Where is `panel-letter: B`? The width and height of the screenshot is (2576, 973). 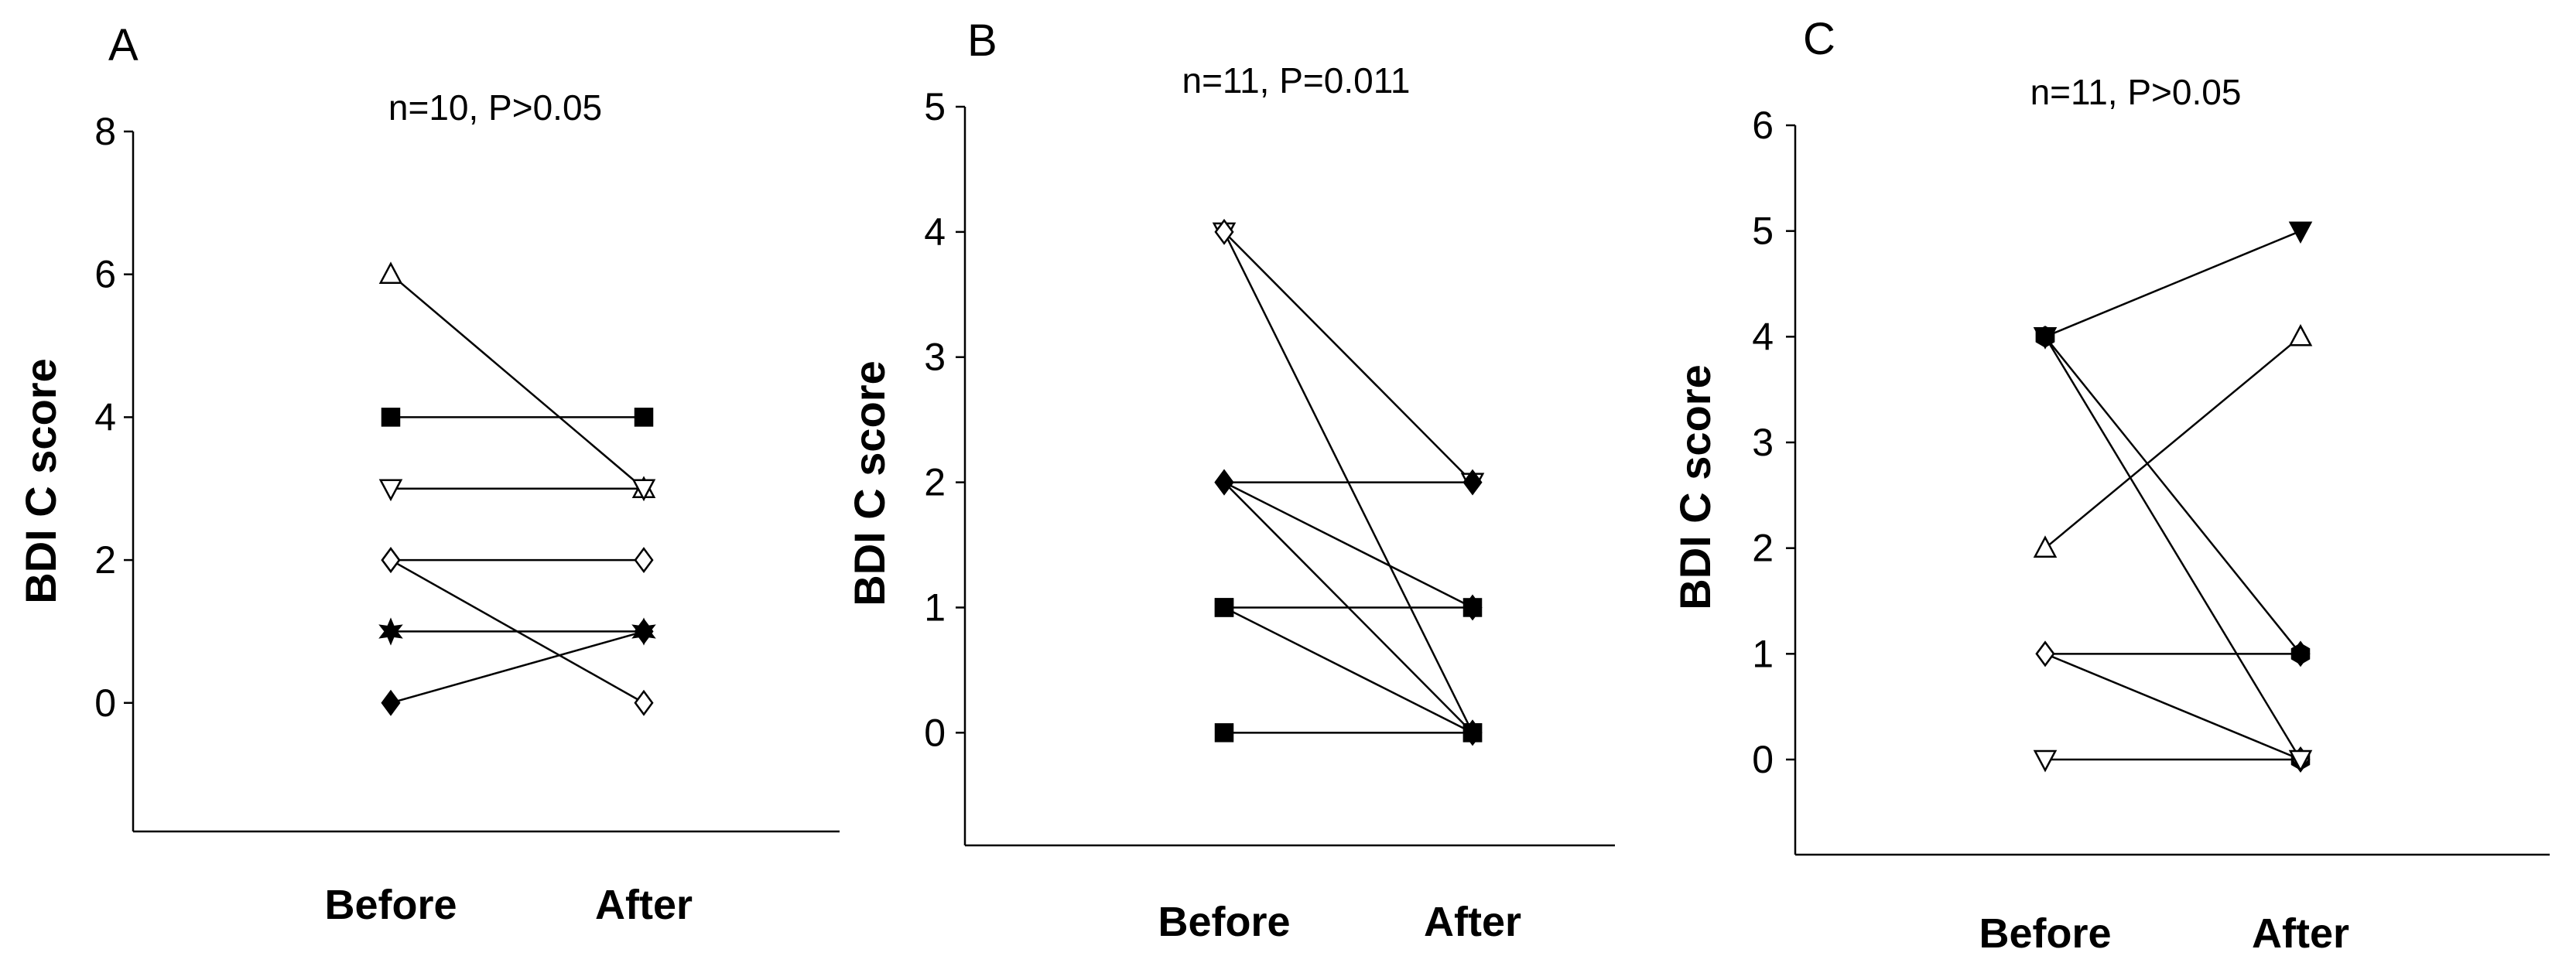 panel-letter: B is located at coordinates (982, 41).